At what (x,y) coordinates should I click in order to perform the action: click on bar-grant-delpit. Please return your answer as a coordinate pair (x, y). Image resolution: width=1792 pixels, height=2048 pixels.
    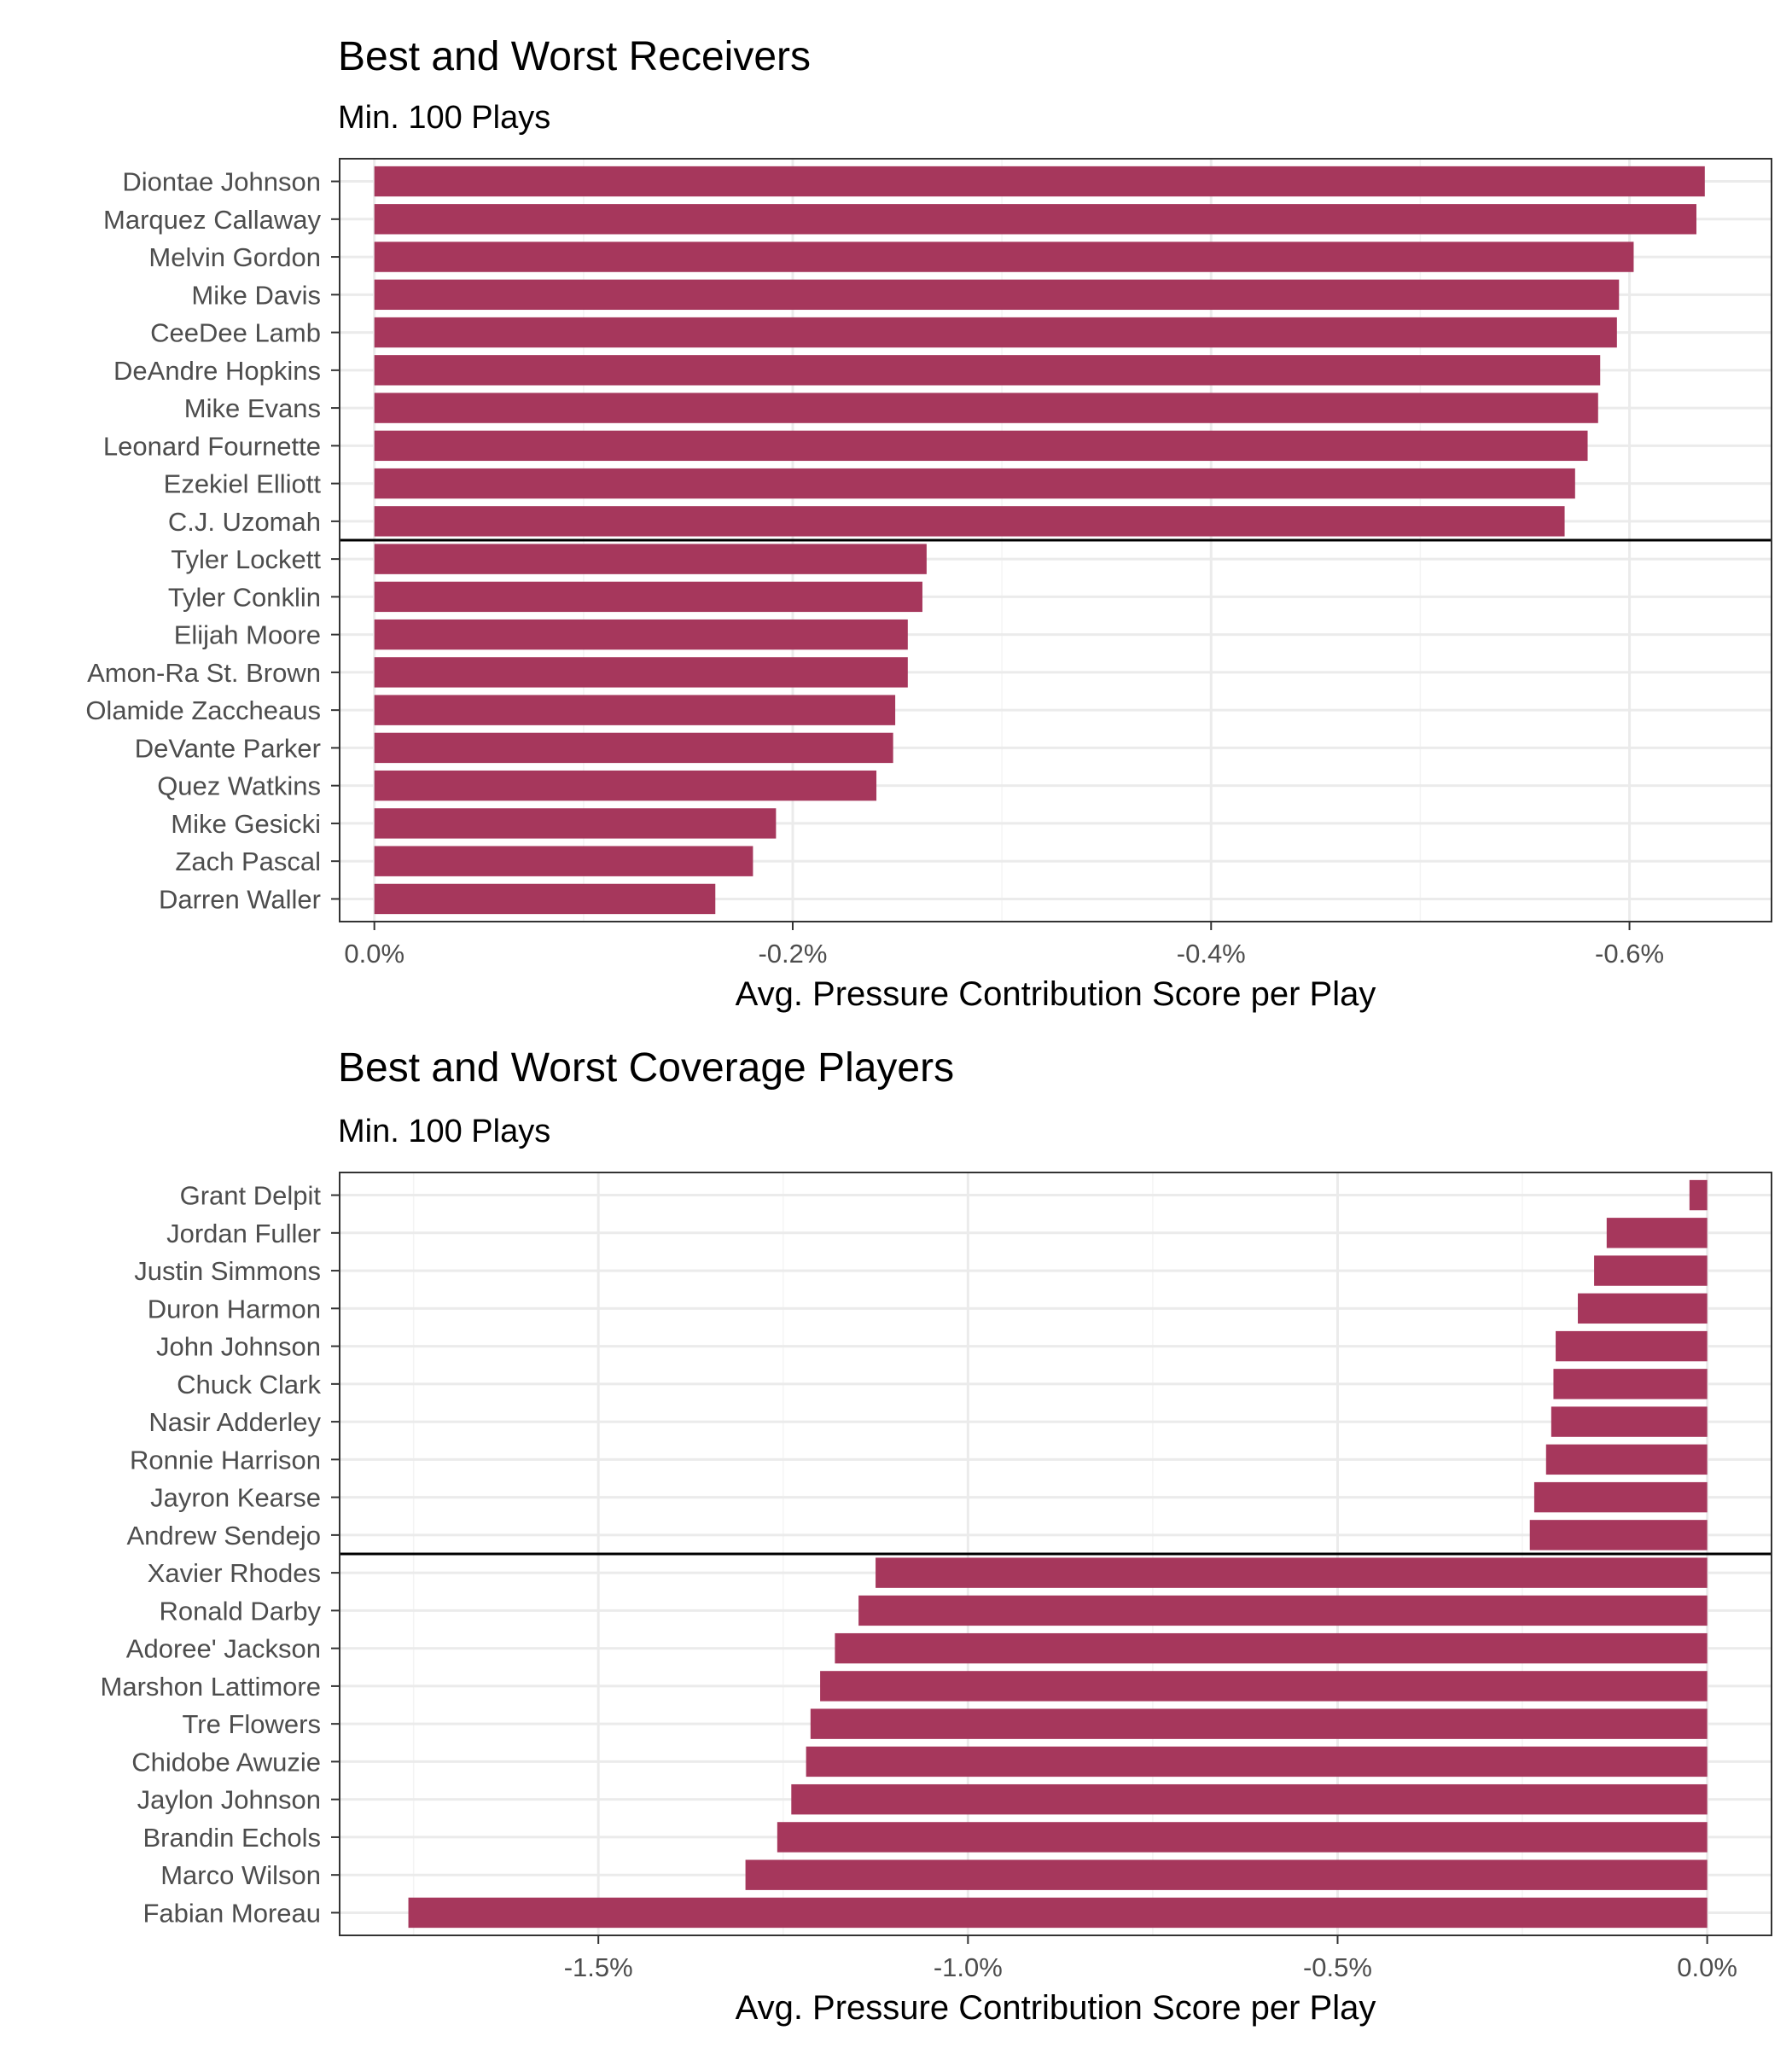
    Looking at the image, I should click on (1698, 1195).